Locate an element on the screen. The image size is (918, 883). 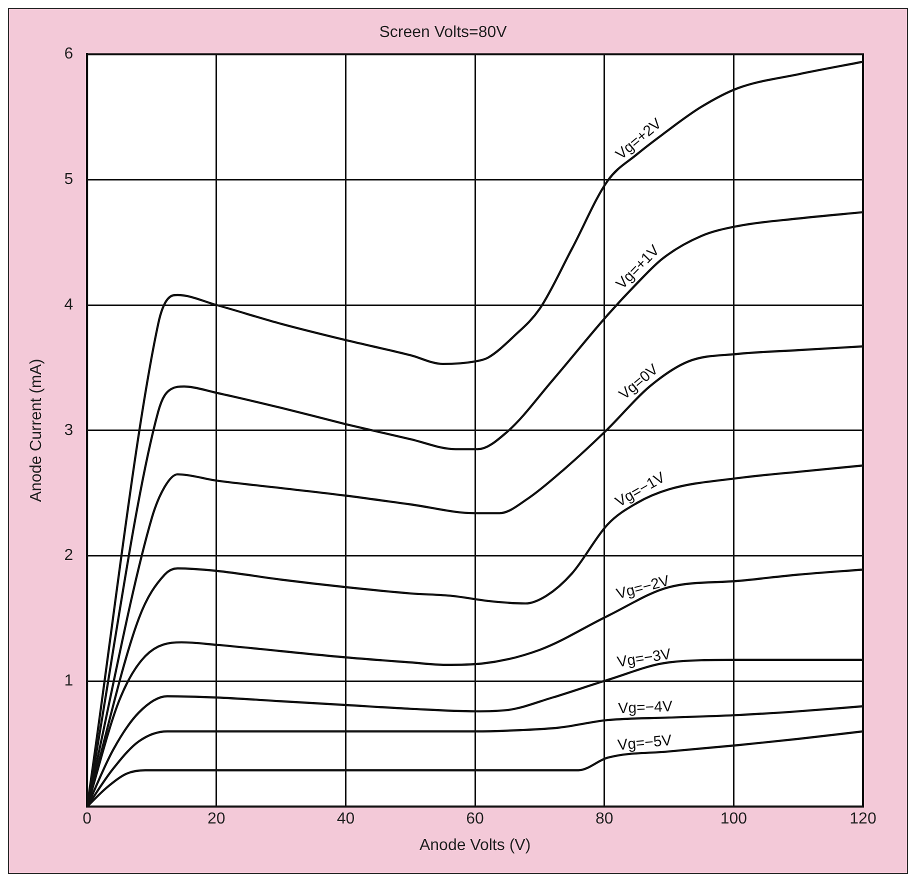
y-axis-title: Anode Current (mA) is located at coordinates (37, 430).